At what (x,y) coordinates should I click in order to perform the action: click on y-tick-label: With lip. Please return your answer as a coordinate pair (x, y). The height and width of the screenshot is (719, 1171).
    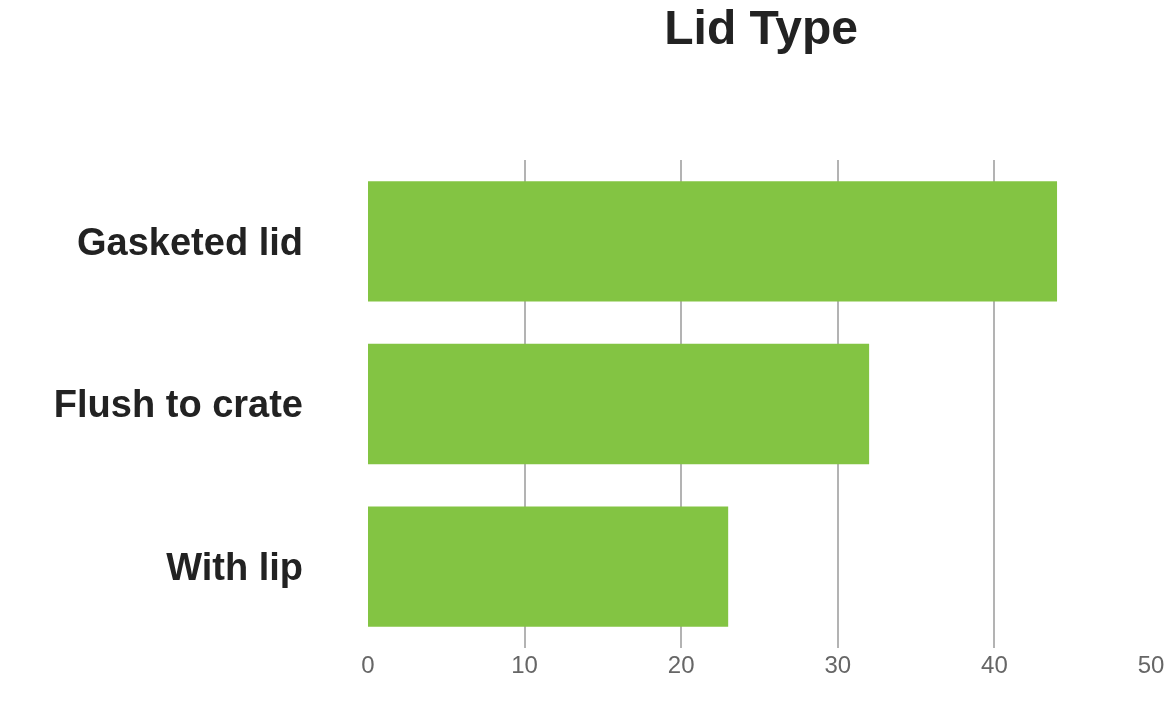
    Looking at the image, I should click on (234, 566).